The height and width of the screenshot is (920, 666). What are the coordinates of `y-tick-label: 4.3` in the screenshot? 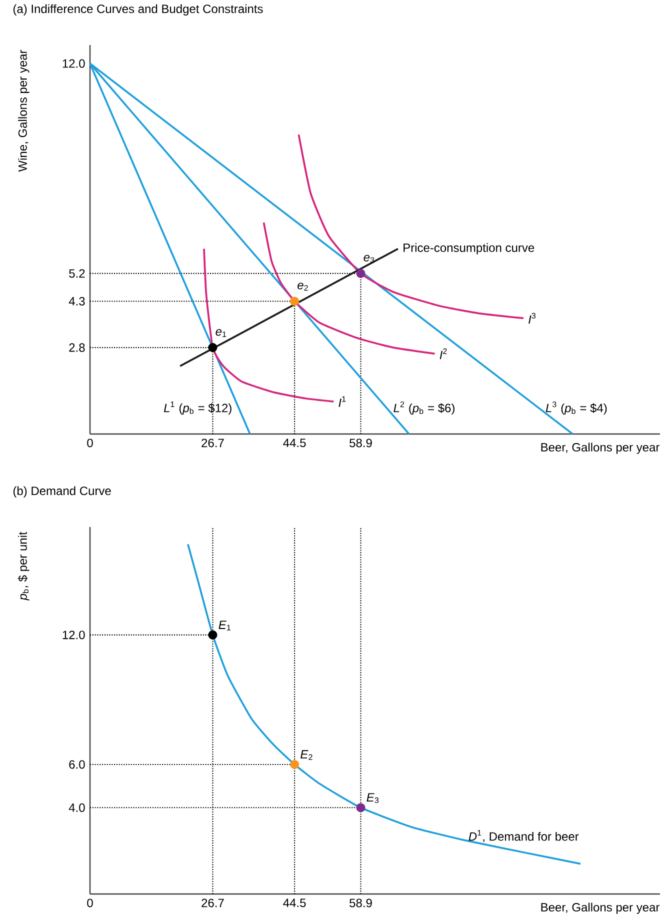 It's located at (76, 301).